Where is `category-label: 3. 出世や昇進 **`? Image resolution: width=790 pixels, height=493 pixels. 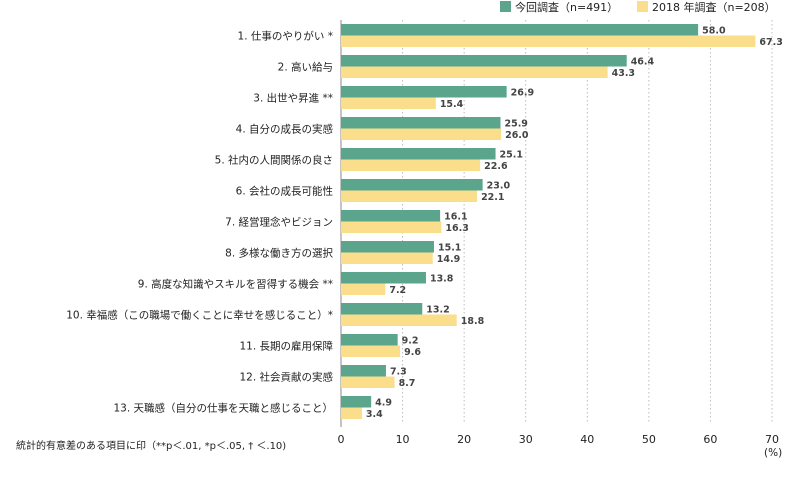 category-label: 3. 出世や昇進 ** is located at coordinates (293, 98).